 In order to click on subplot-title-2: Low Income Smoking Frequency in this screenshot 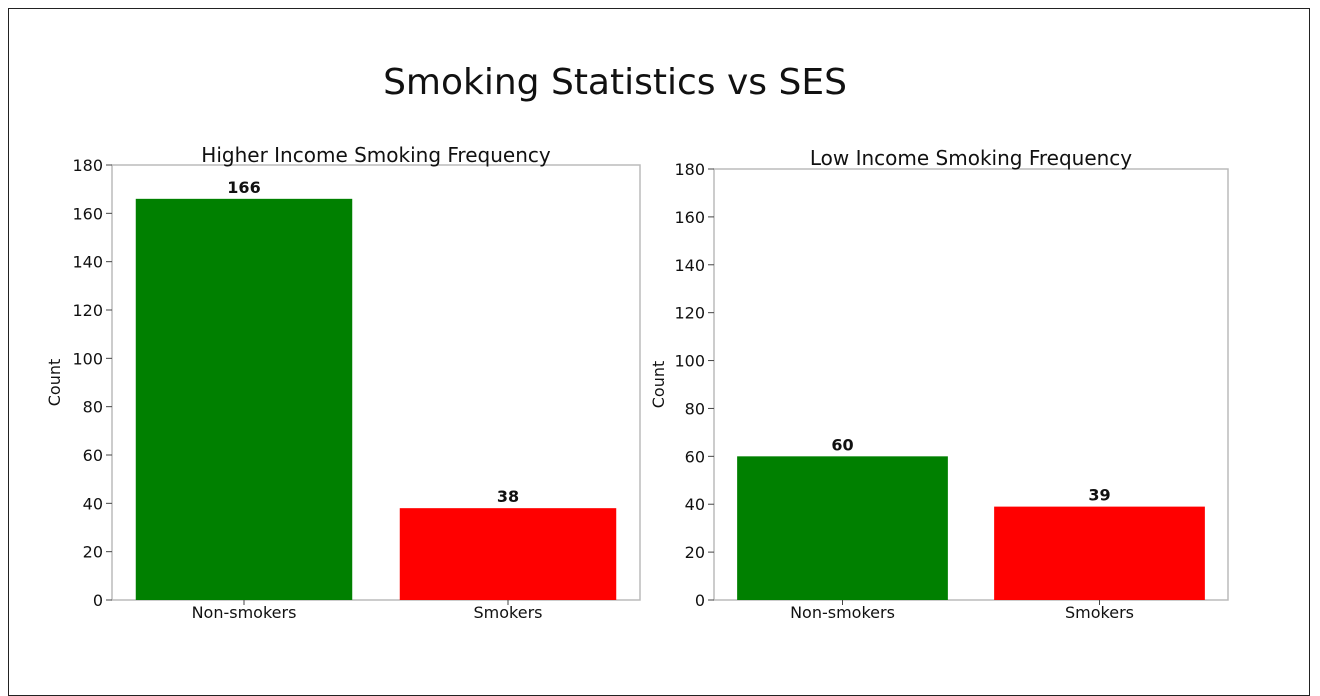, I will do `click(971, 158)`.